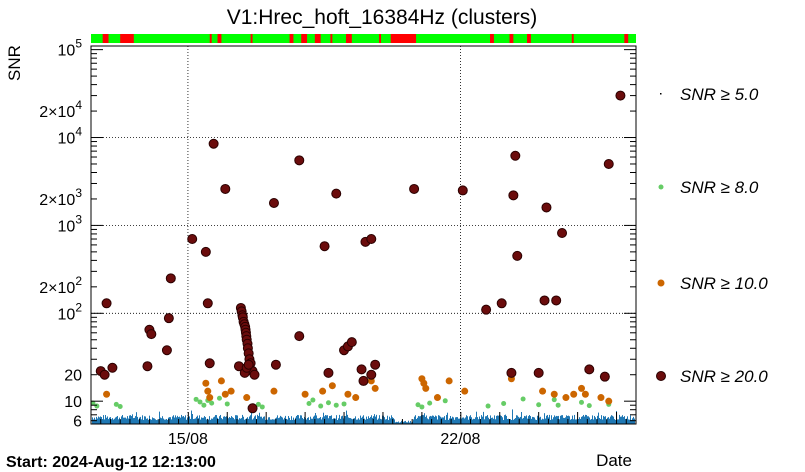  What do you see at coordinates (712, 235) in the screenshot?
I see `legend: SNR ≥ 5.0 SNR ≥ 8.0 SNR ≥ 10.0 SNR ≥ 20.0` at bounding box center [712, 235].